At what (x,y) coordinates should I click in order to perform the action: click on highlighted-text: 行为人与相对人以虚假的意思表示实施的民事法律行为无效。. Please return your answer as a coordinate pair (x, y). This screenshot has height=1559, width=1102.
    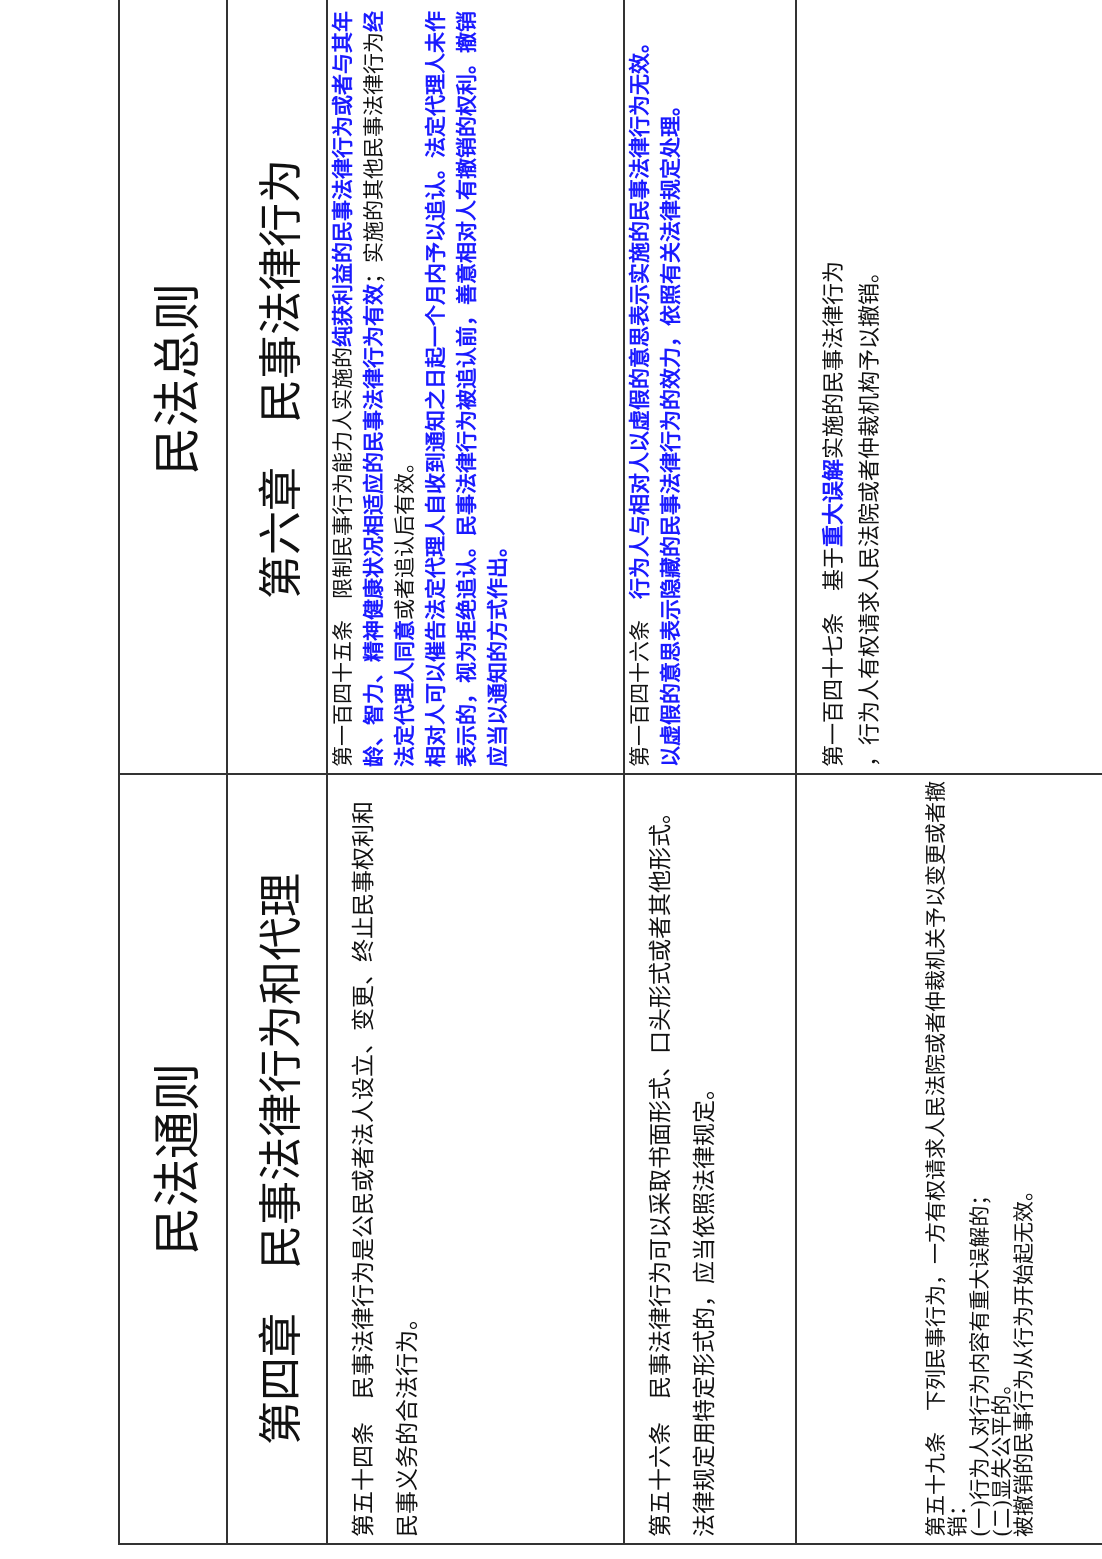
    Looking at the image, I should click on (640, 315).